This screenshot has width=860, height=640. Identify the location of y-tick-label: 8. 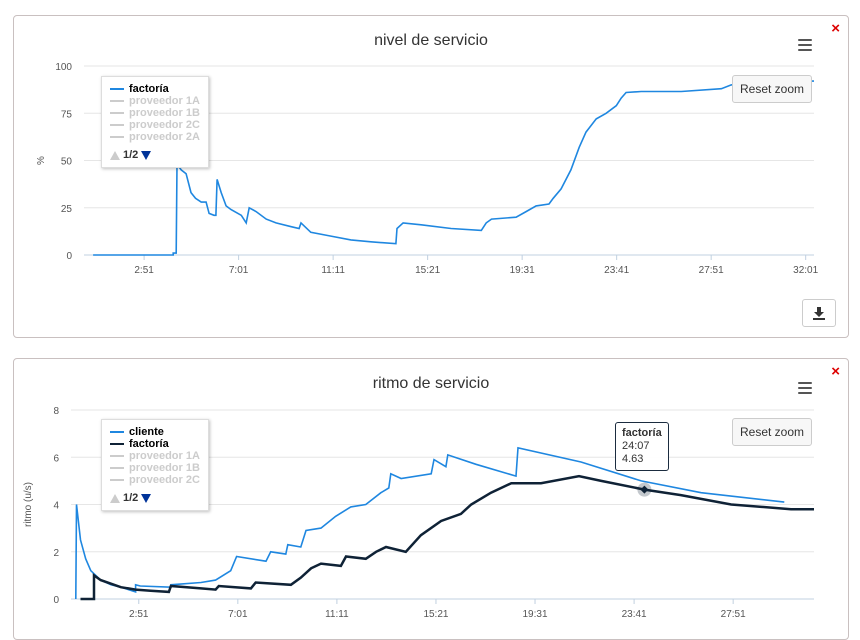
(56, 411).